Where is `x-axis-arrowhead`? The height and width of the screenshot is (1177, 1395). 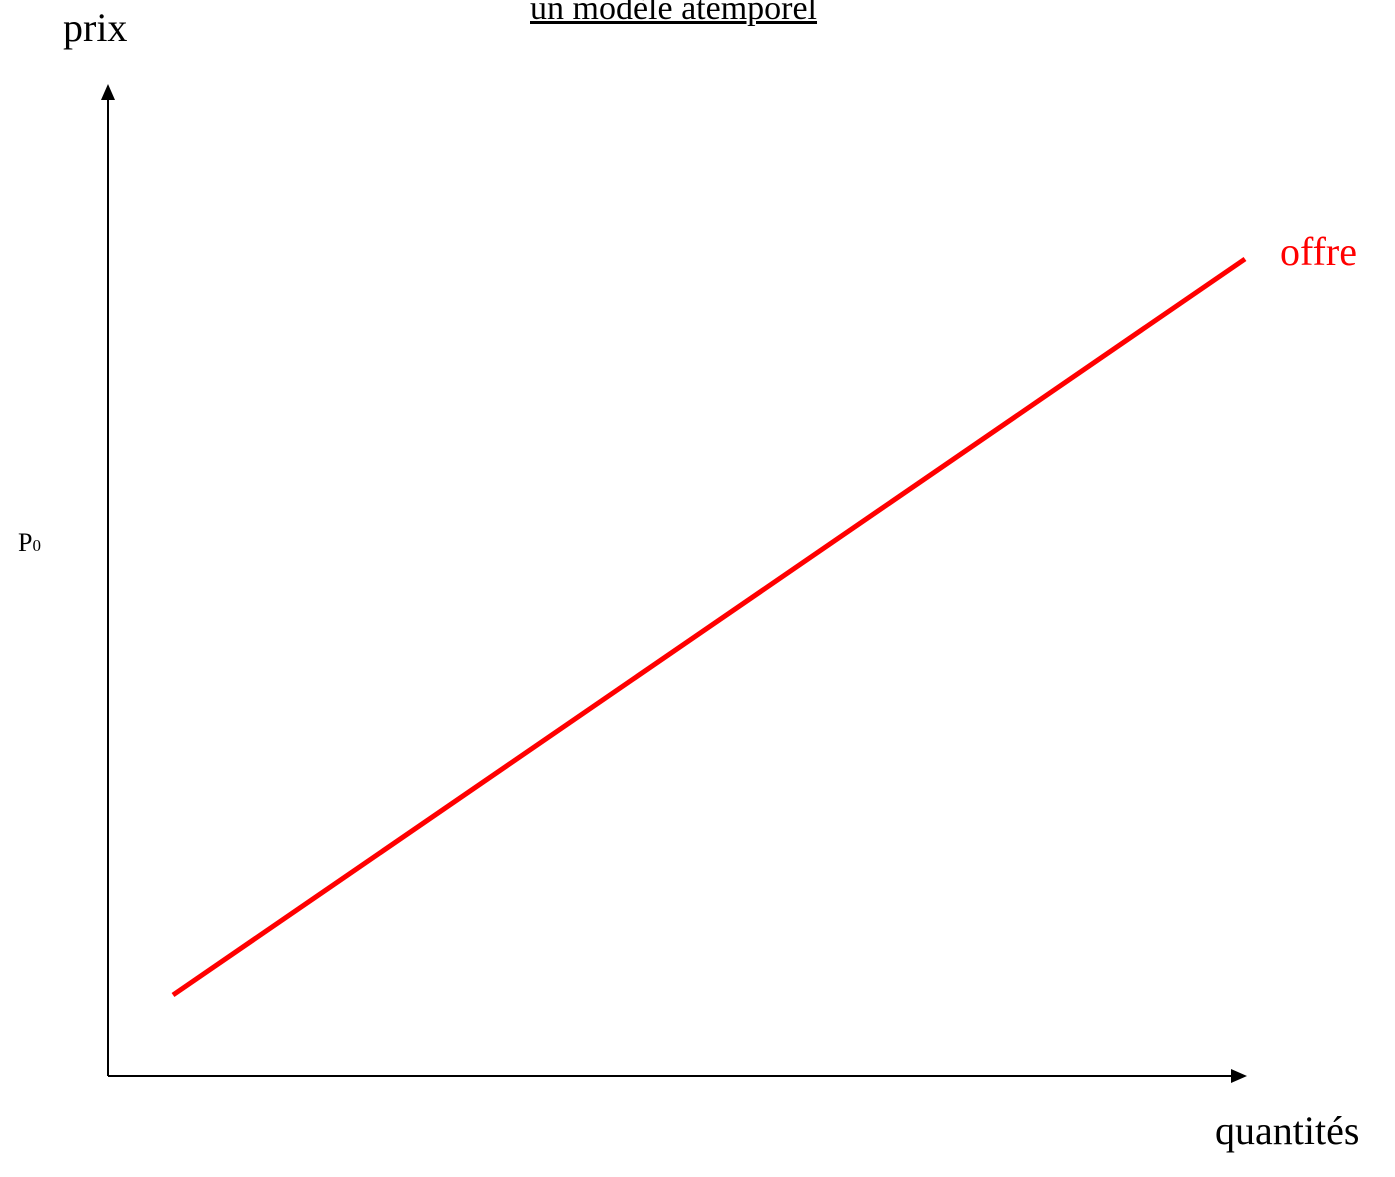
x-axis-arrowhead is located at coordinates (1239, 1076).